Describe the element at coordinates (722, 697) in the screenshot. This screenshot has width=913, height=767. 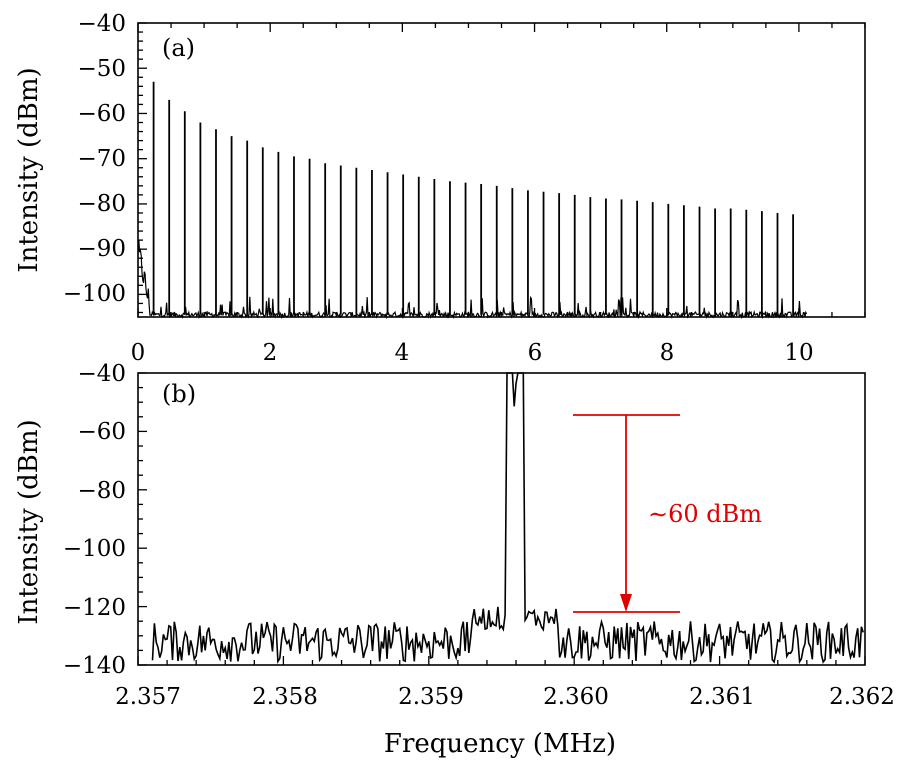
I see `b-xtick-label: 2.361` at that location.